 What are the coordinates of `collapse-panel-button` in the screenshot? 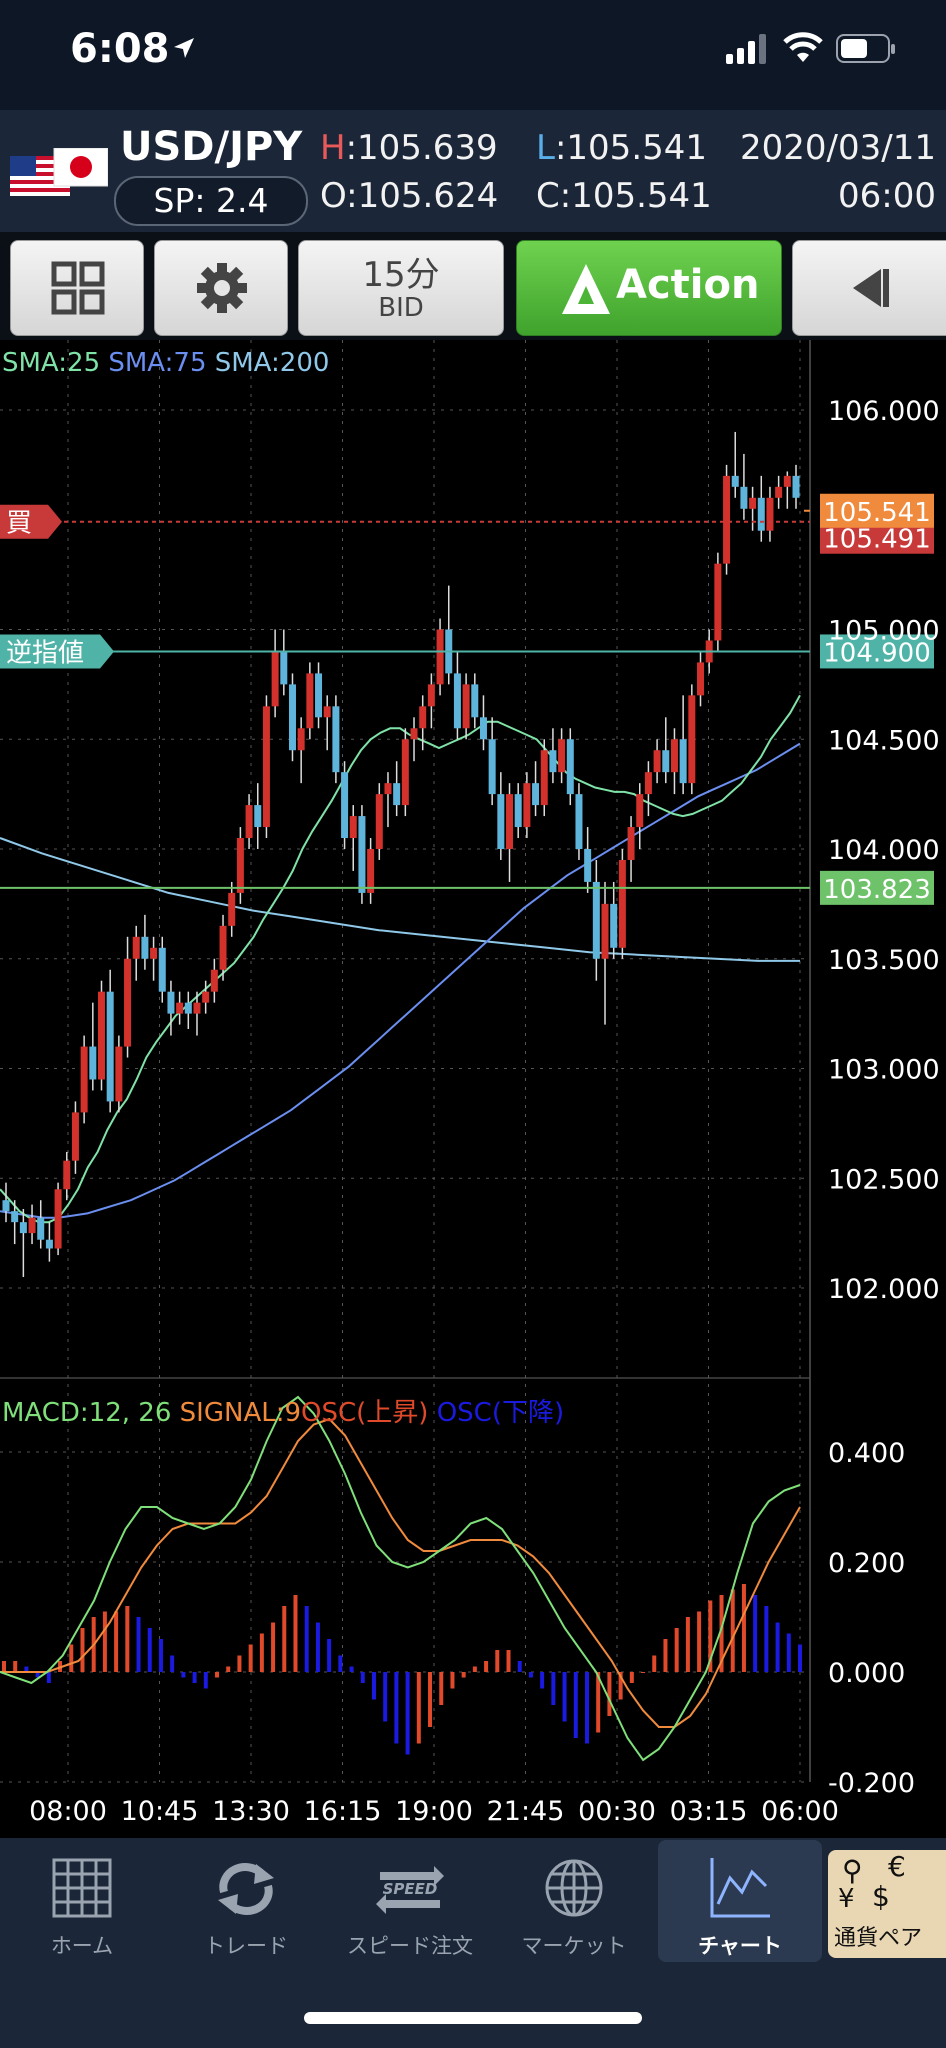 It's located at (869, 288).